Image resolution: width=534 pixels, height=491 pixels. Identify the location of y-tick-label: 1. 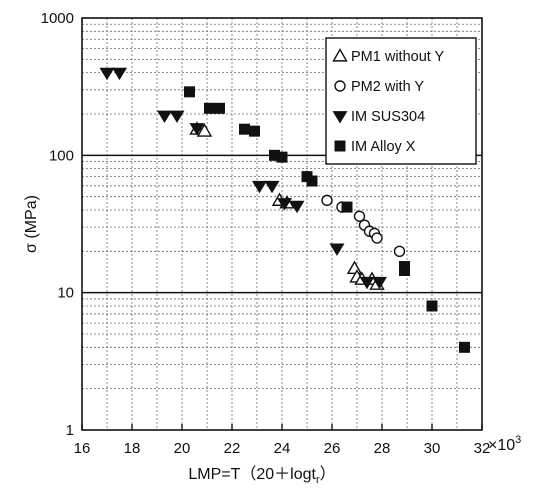
(70, 430).